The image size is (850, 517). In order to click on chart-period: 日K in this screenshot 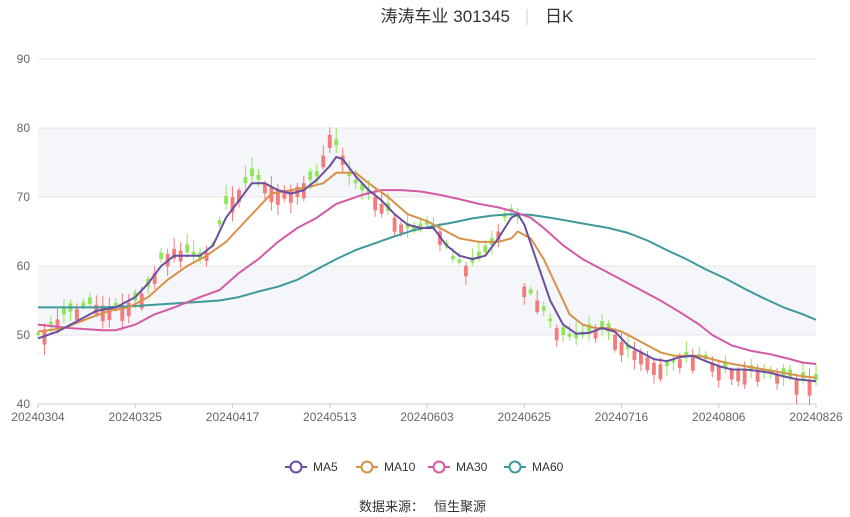, I will do `click(559, 16)`.